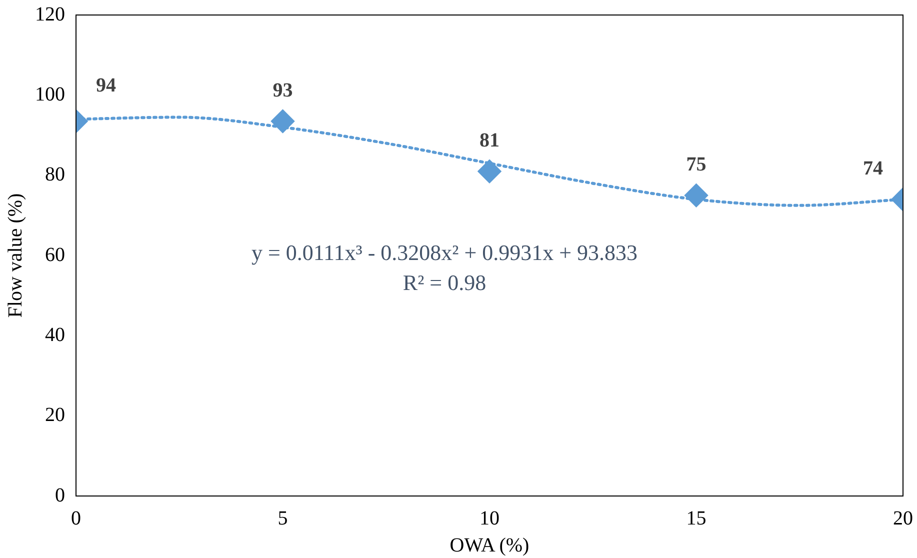 The image size is (917, 558). Describe the element at coordinates (60, 495) in the screenshot. I see `y-tick-label: 0` at that location.